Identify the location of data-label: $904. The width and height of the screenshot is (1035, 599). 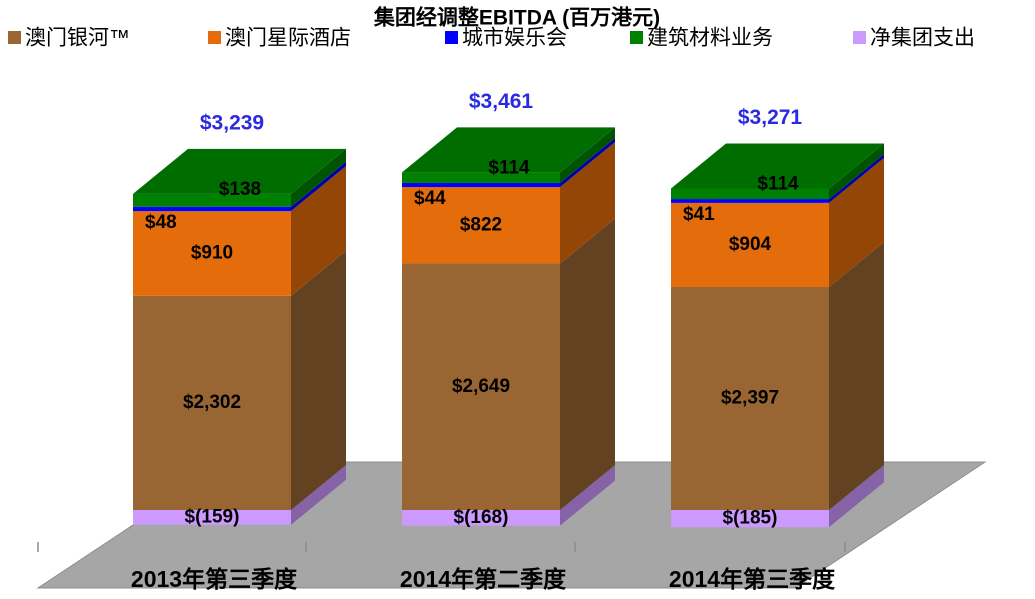
(750, 244).